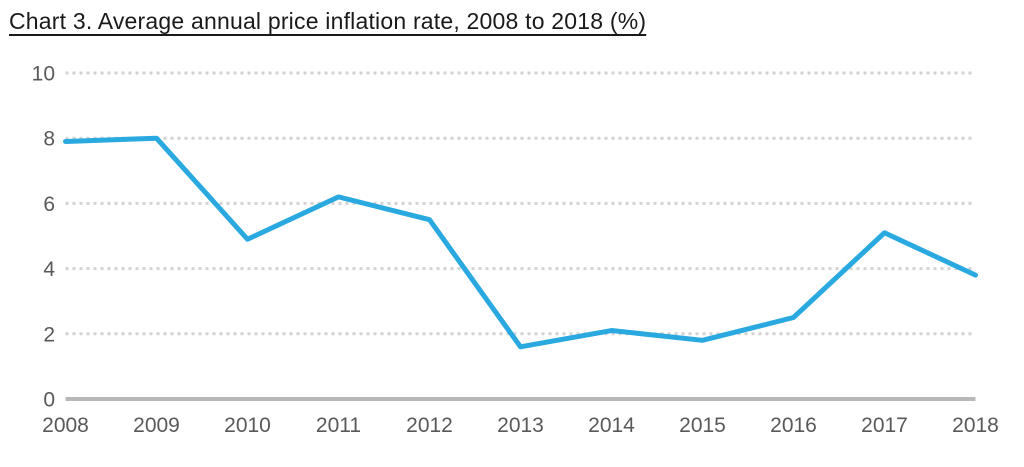 The image size is (1024, 467). Describe the element at coordinates (49, 139) in the screenshot. I see `y-tick-label: 8` at that location.